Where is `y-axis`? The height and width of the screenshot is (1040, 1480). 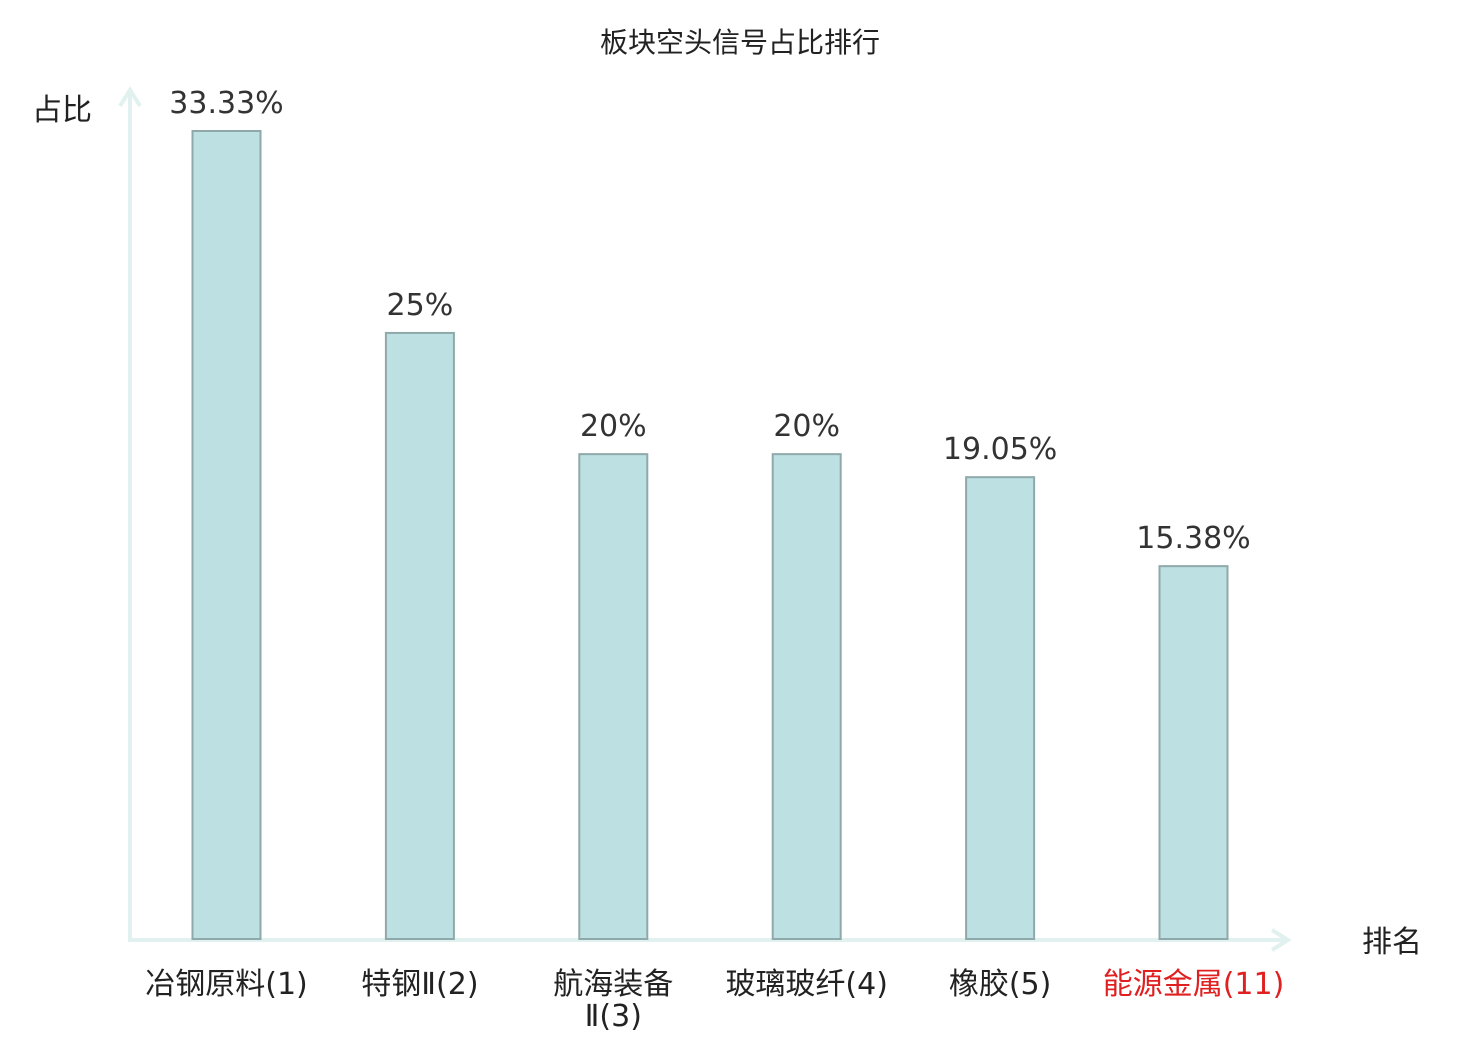 y-axis is located at coordinates (130, 513).